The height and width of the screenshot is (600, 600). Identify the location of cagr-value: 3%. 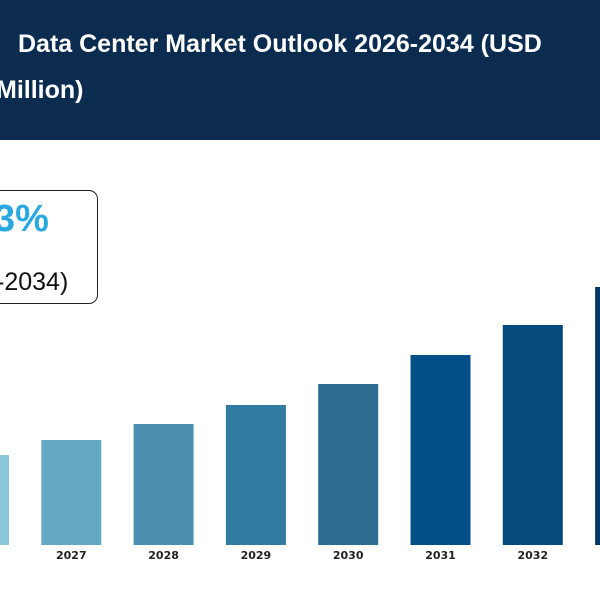
(24, 219).